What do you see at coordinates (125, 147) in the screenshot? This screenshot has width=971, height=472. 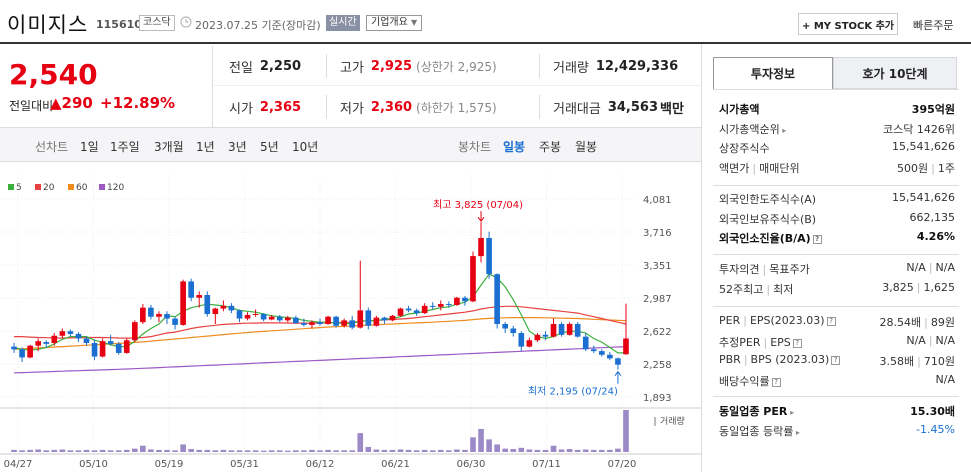 I see `period-1w: 1주일` at bounding box center [125, 147].